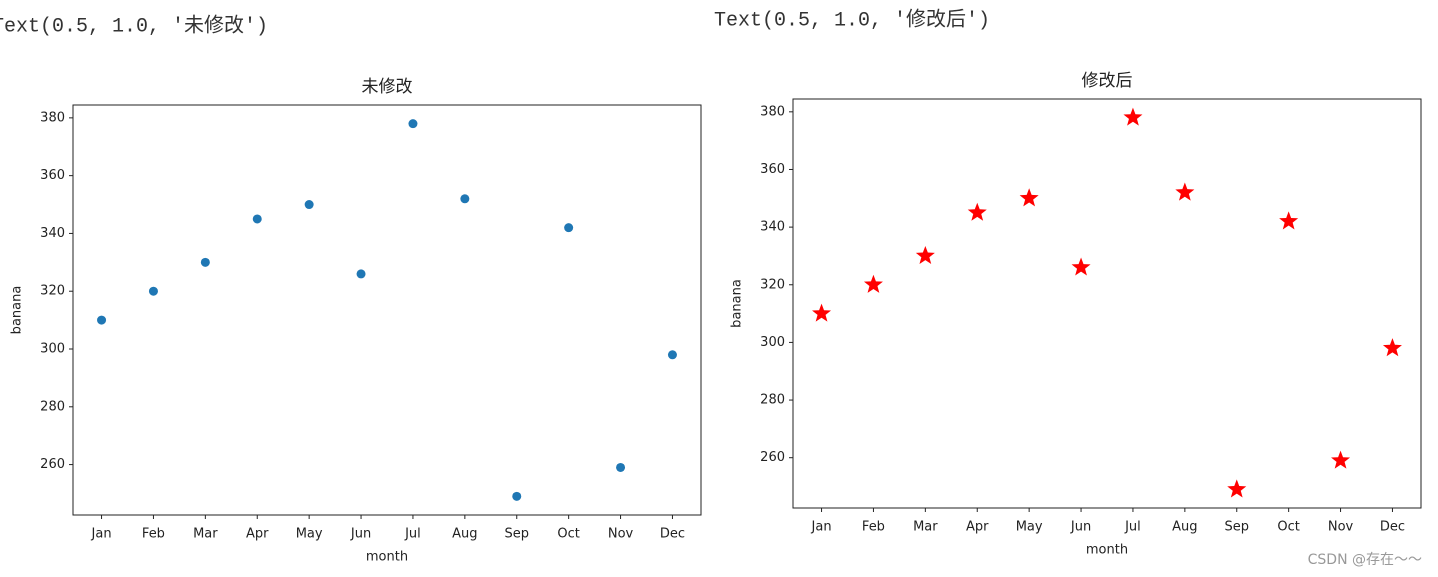 This screenshot has height=577, width=1438. I want to click on chart-title: 未修改, so click(387, 87).